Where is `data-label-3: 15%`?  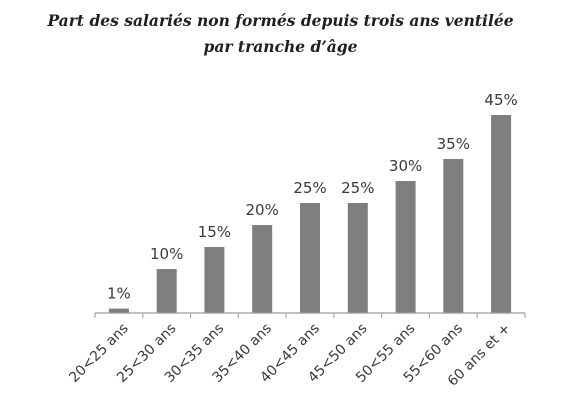
data-label-3: 15% is located at coordinates (214, 232).